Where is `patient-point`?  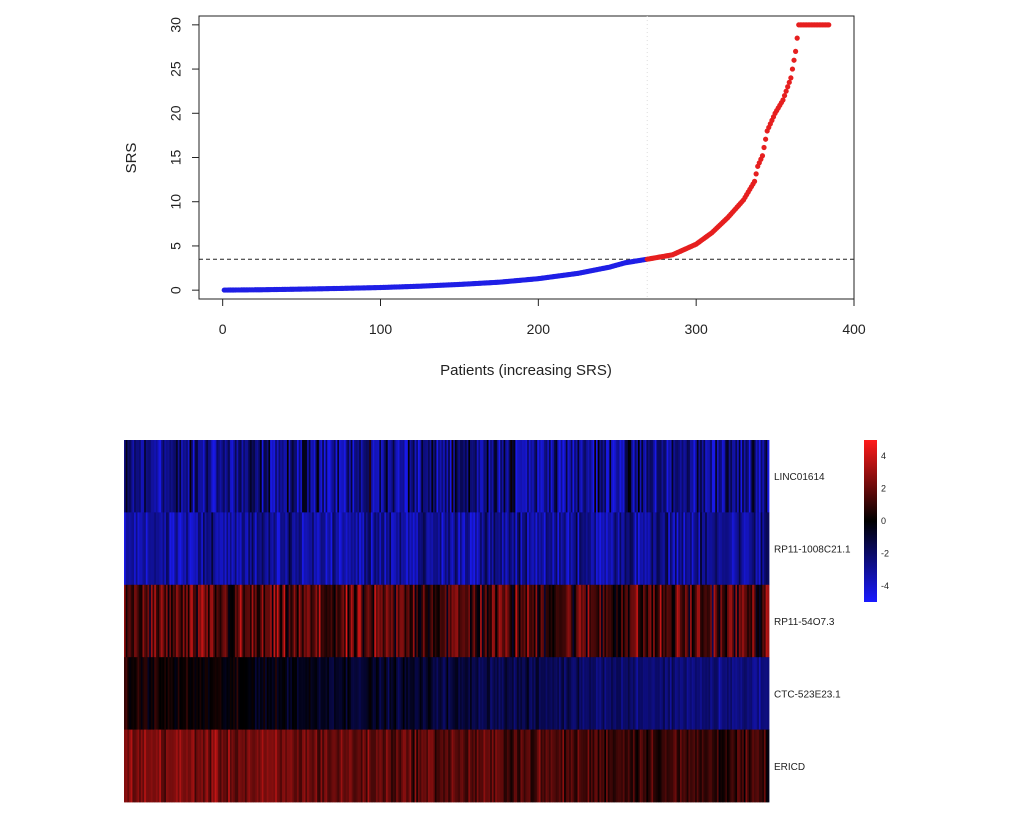 patient-point is located at coordinates (766, 139).